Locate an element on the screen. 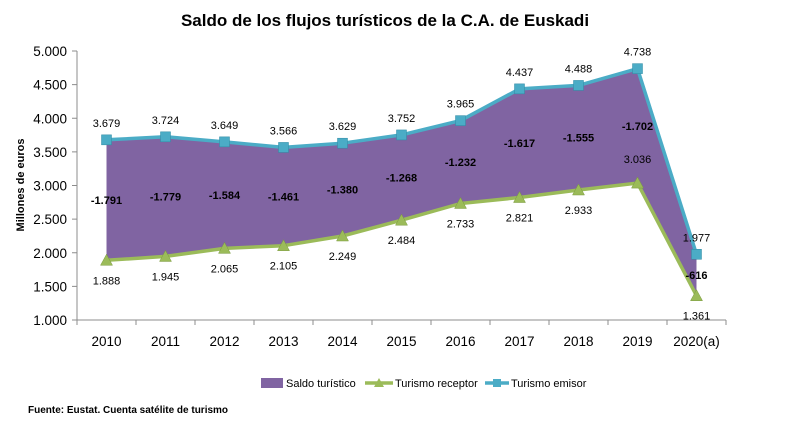 The width and height of the screenshot is (800, 448). legend-marker-turismo-receptor is located at coordinates (379, 382).